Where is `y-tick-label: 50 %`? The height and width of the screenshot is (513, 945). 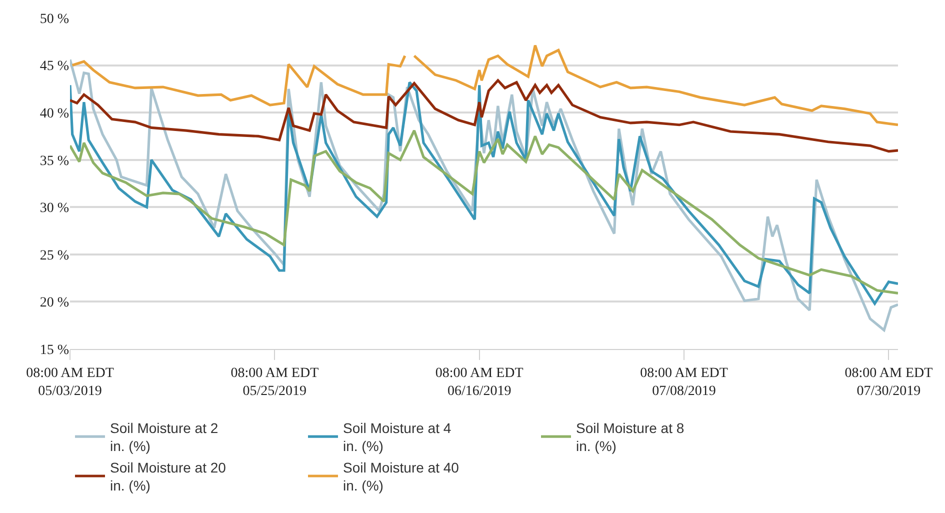
y-tick-label: 50 % is located at coordinates (55, 19).